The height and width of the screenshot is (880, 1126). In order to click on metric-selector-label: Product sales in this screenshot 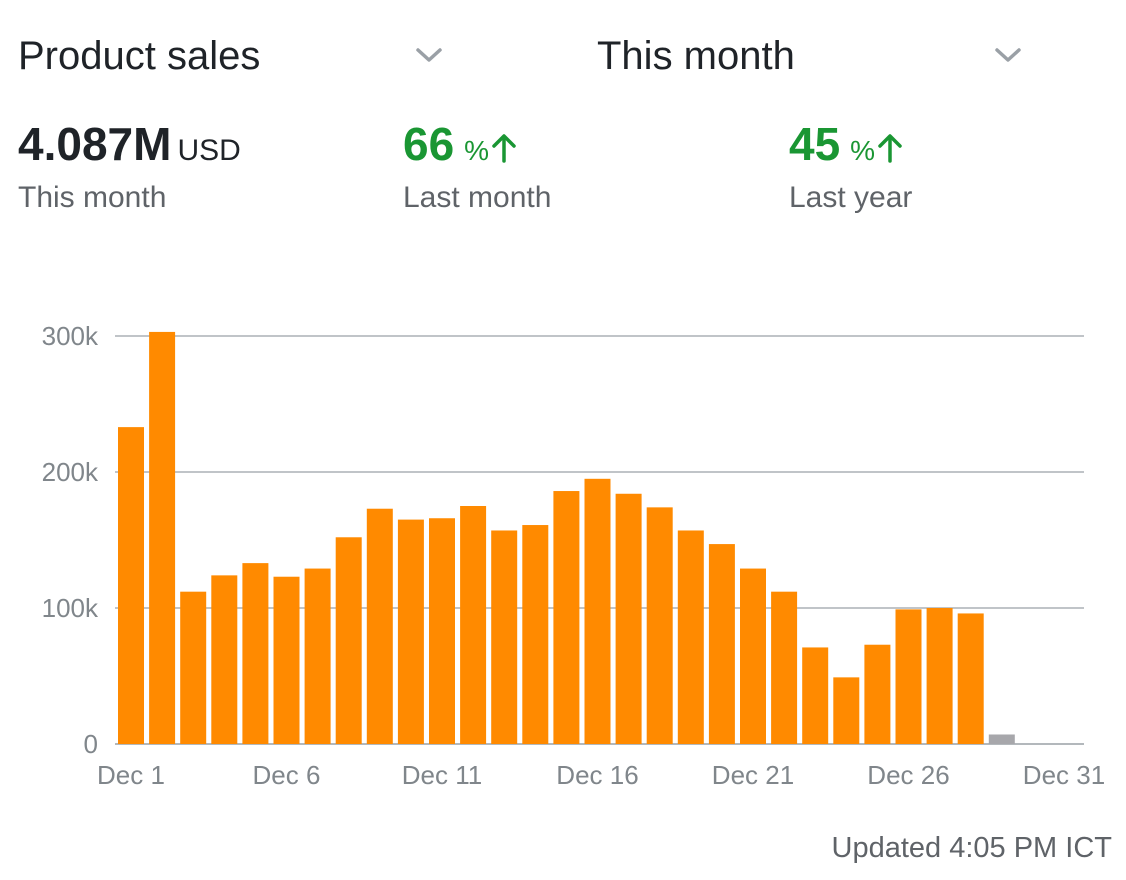, I will do `click(139, 55)`.